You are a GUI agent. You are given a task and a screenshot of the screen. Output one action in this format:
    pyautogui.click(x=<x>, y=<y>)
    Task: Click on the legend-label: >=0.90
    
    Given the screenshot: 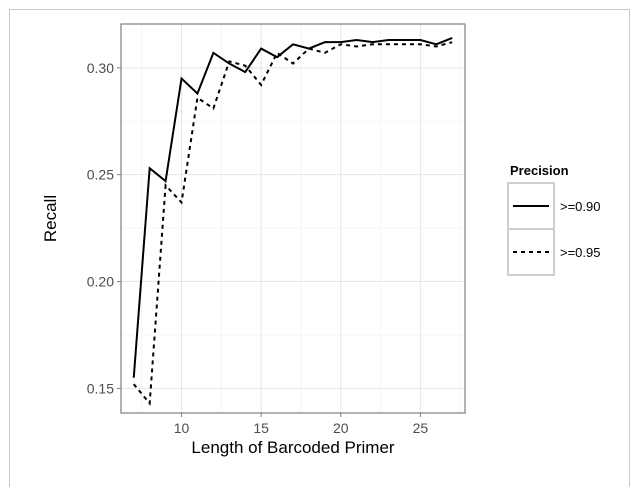 What is the action you would take?
    pyautogui.click(x=580, y=206)
    